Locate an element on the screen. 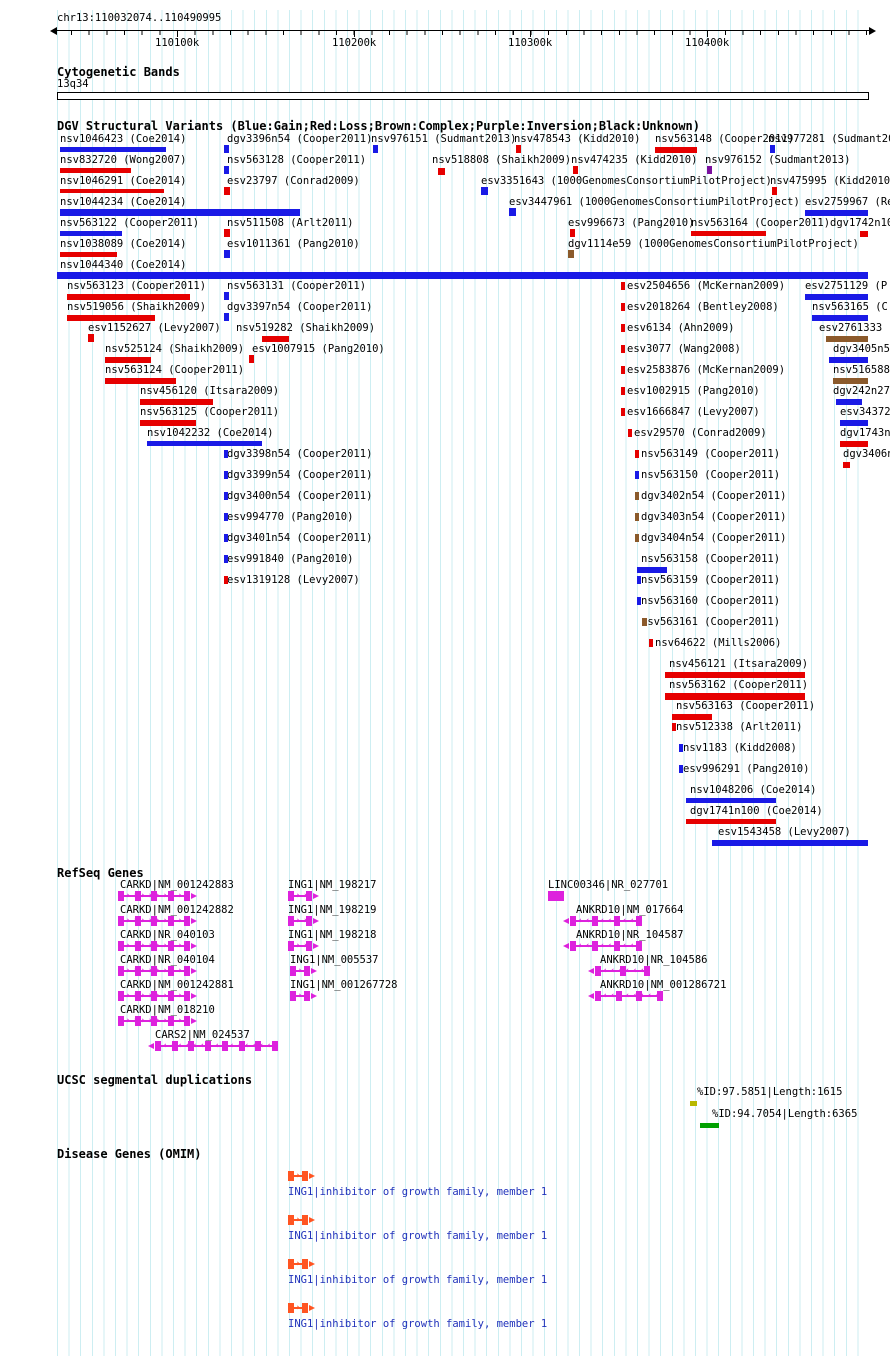 The width and height of the screenshot is (890, 1356). variant-label: nsv474235 (Kidd2010) is located at coordinates (634, 160).